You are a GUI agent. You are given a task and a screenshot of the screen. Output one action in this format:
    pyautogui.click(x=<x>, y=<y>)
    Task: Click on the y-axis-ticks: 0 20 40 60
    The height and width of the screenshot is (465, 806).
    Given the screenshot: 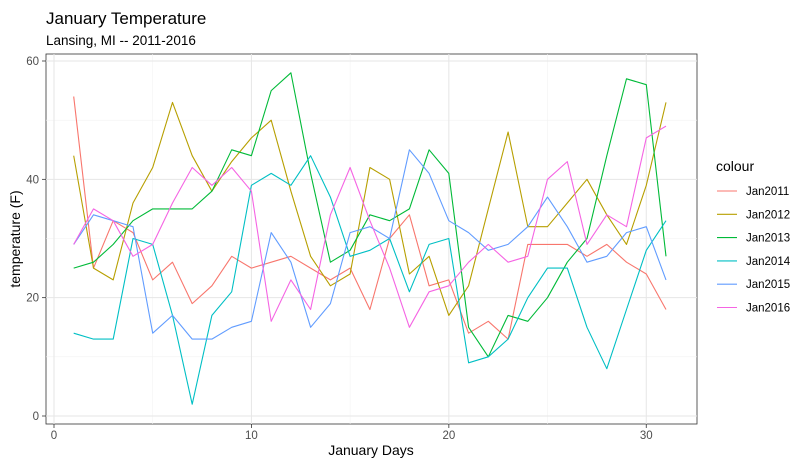 What is the action you would take?
    pyautogui.click(x=36, y=239)
    